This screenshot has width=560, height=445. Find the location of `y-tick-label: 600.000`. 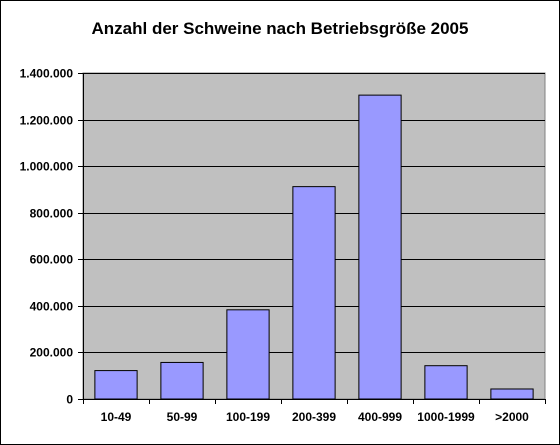

y-tick-label: 600.000 is located at coordinates (52, 260).